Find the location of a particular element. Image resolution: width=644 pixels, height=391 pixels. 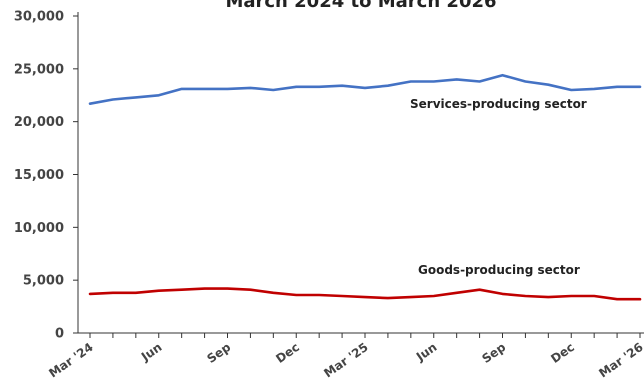

y-tick-label: 5,000 is located at coordinates (43, 281).